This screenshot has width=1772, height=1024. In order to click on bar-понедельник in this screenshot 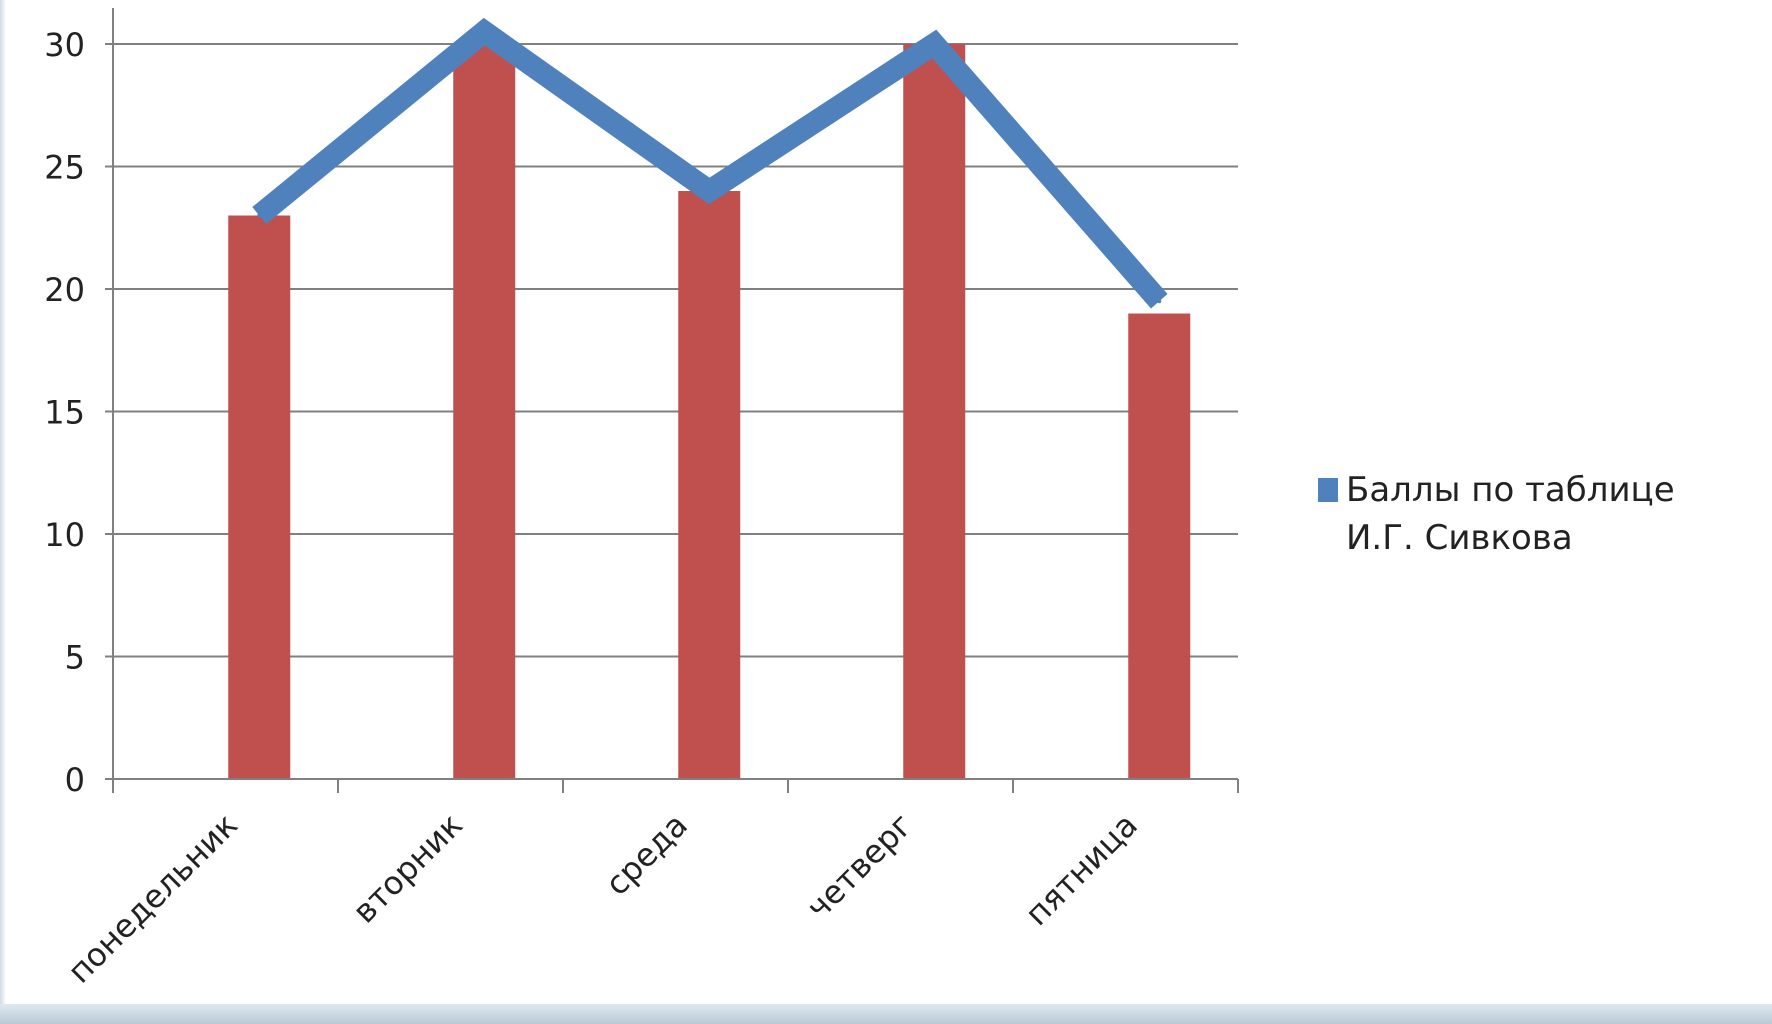, I will do `click(259, 497)`.